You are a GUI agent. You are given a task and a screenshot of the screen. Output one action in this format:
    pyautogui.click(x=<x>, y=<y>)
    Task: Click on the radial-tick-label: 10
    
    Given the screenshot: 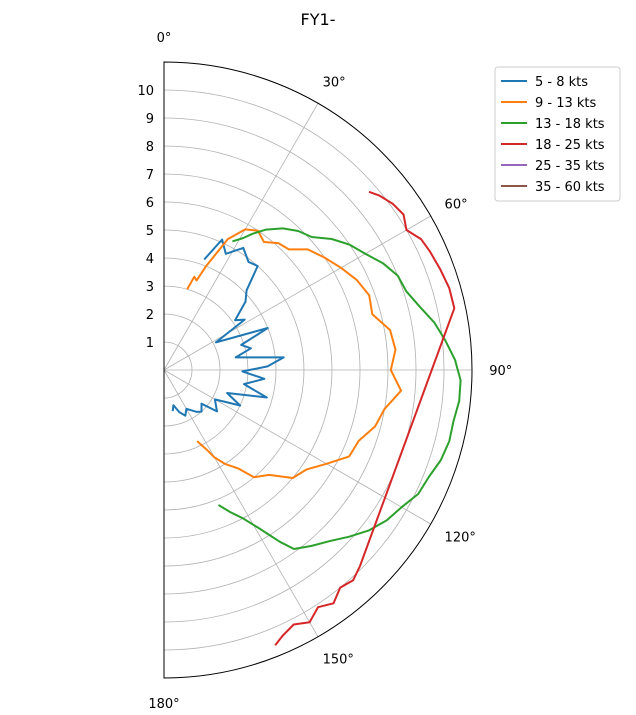 What is the action you would take?
    pyautogui.click(x=145, y=91)
    